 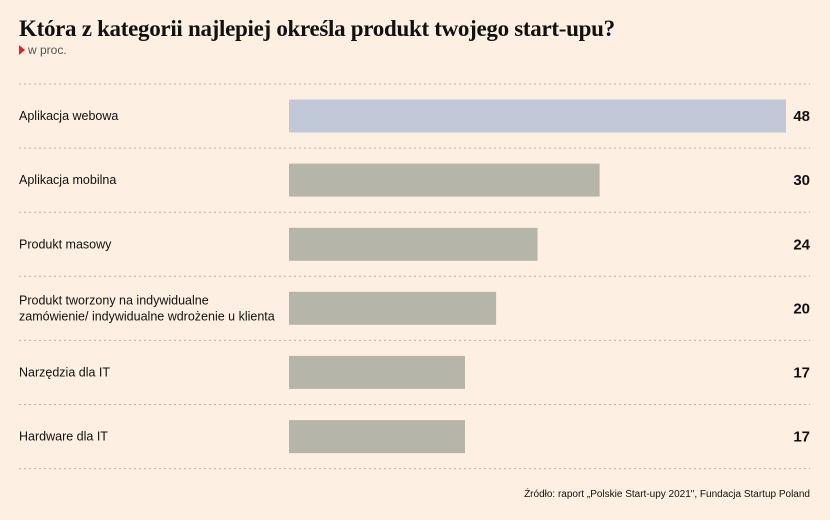 I want to click on category-label: Narzędzia dla IT, so click(x=64, y=372).